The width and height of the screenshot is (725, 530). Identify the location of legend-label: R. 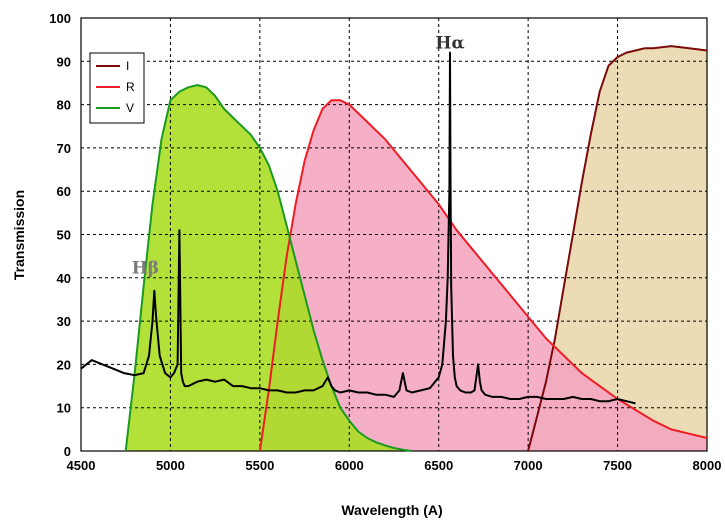
(130, 87).